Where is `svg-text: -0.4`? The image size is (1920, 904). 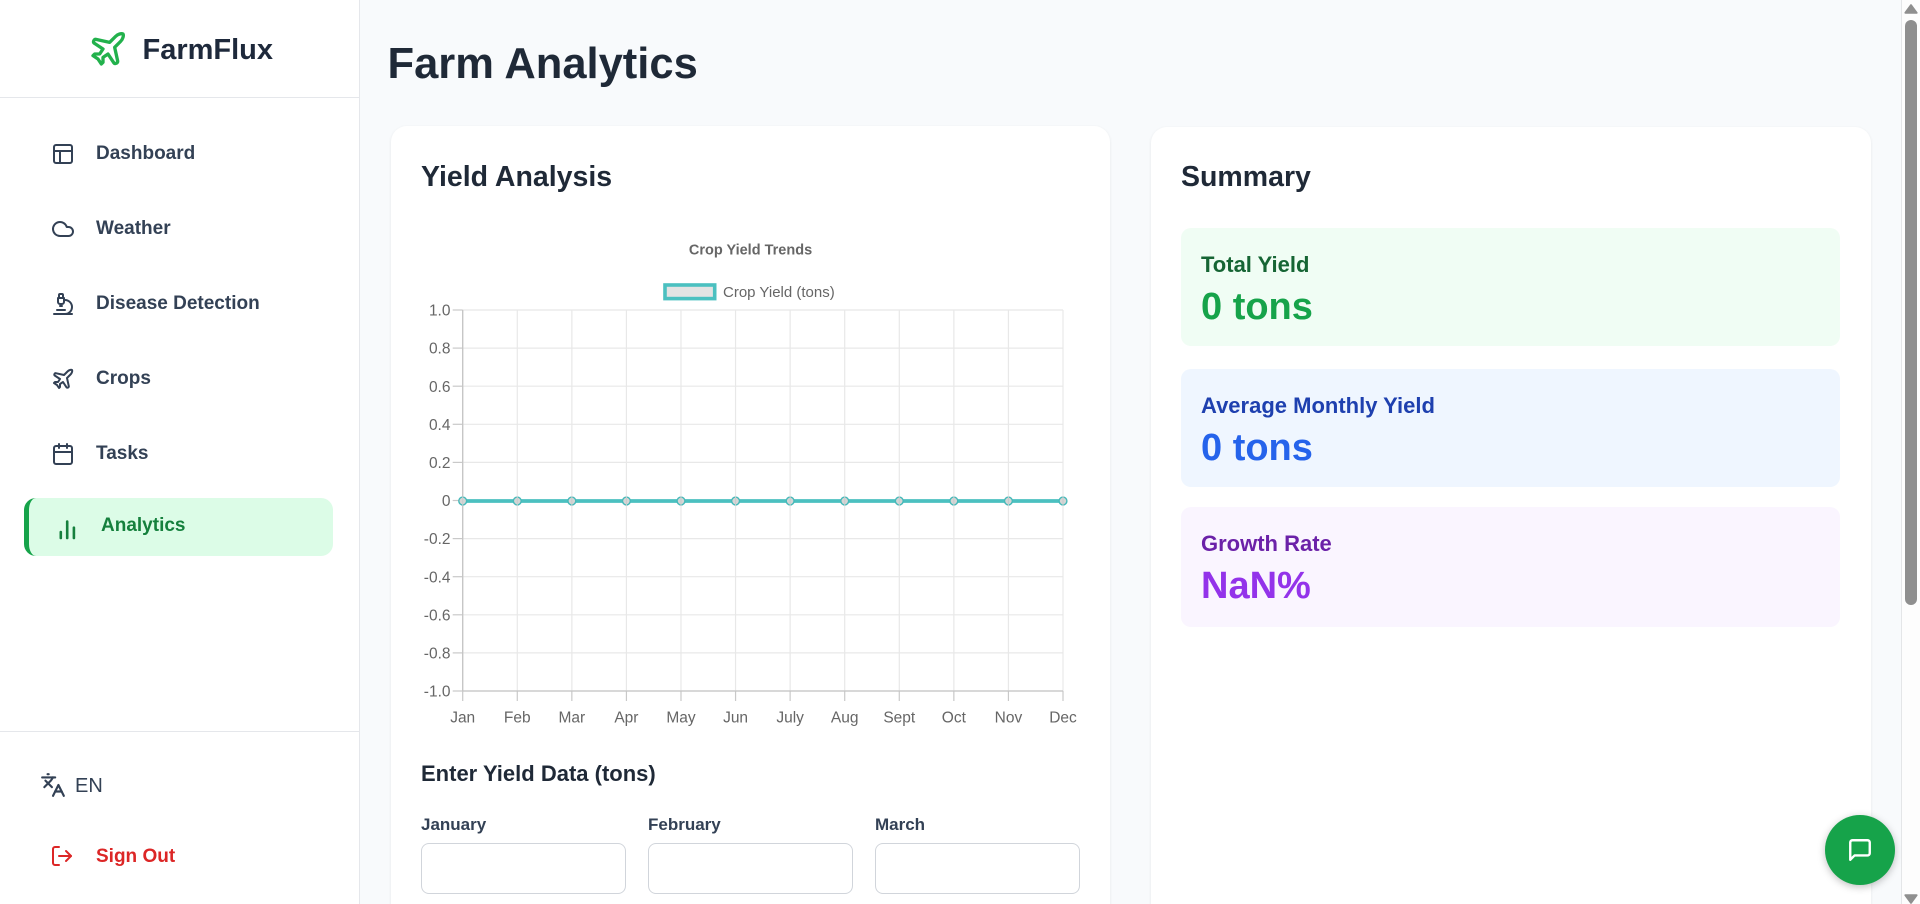
svg-text: -0.4 is located at coordinates (437, 577).